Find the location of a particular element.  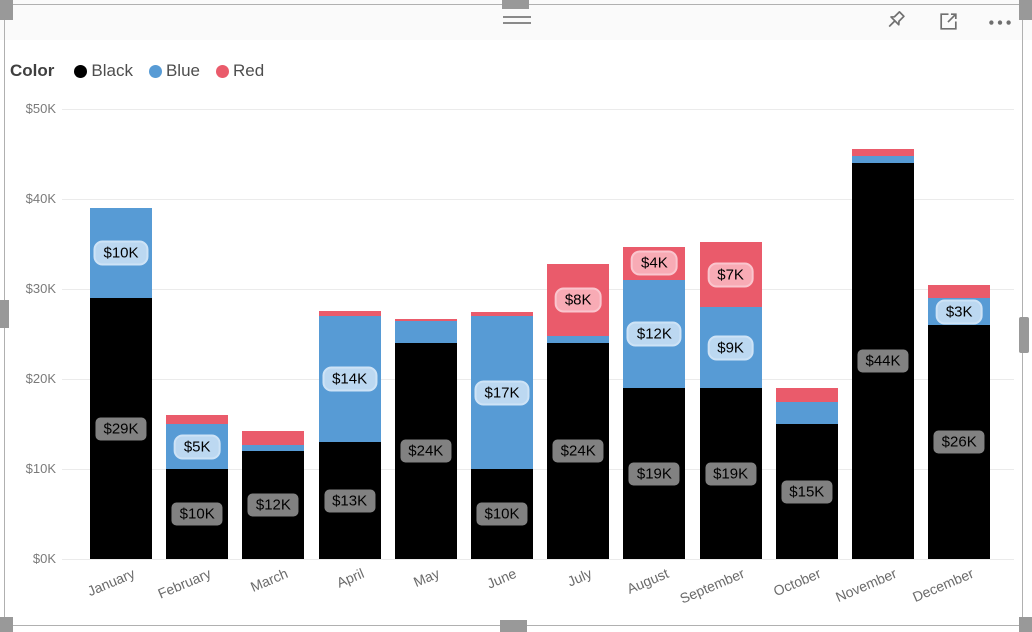

bar-segment-blue-october is located at coordinates (806, 412).